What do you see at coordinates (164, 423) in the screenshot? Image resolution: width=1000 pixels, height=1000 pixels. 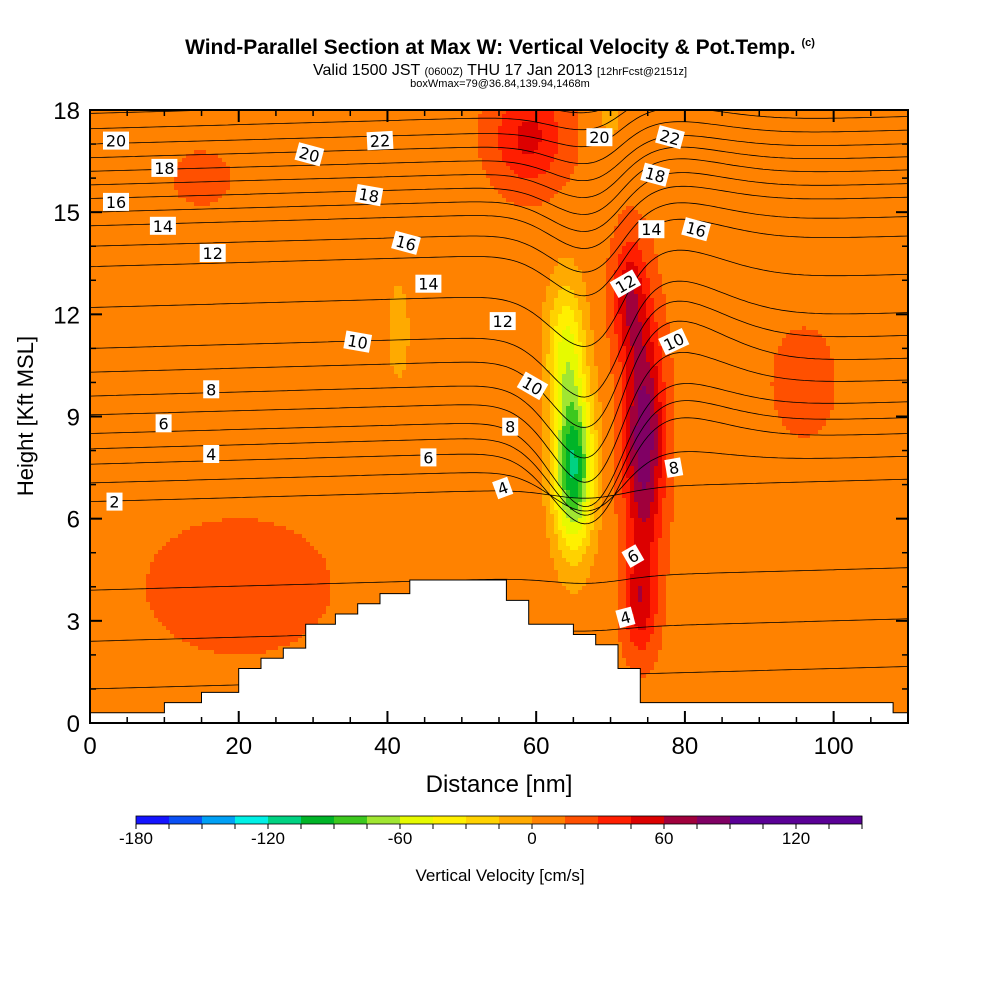 I see `svg-text: 6` at bounding box center [164, 423].